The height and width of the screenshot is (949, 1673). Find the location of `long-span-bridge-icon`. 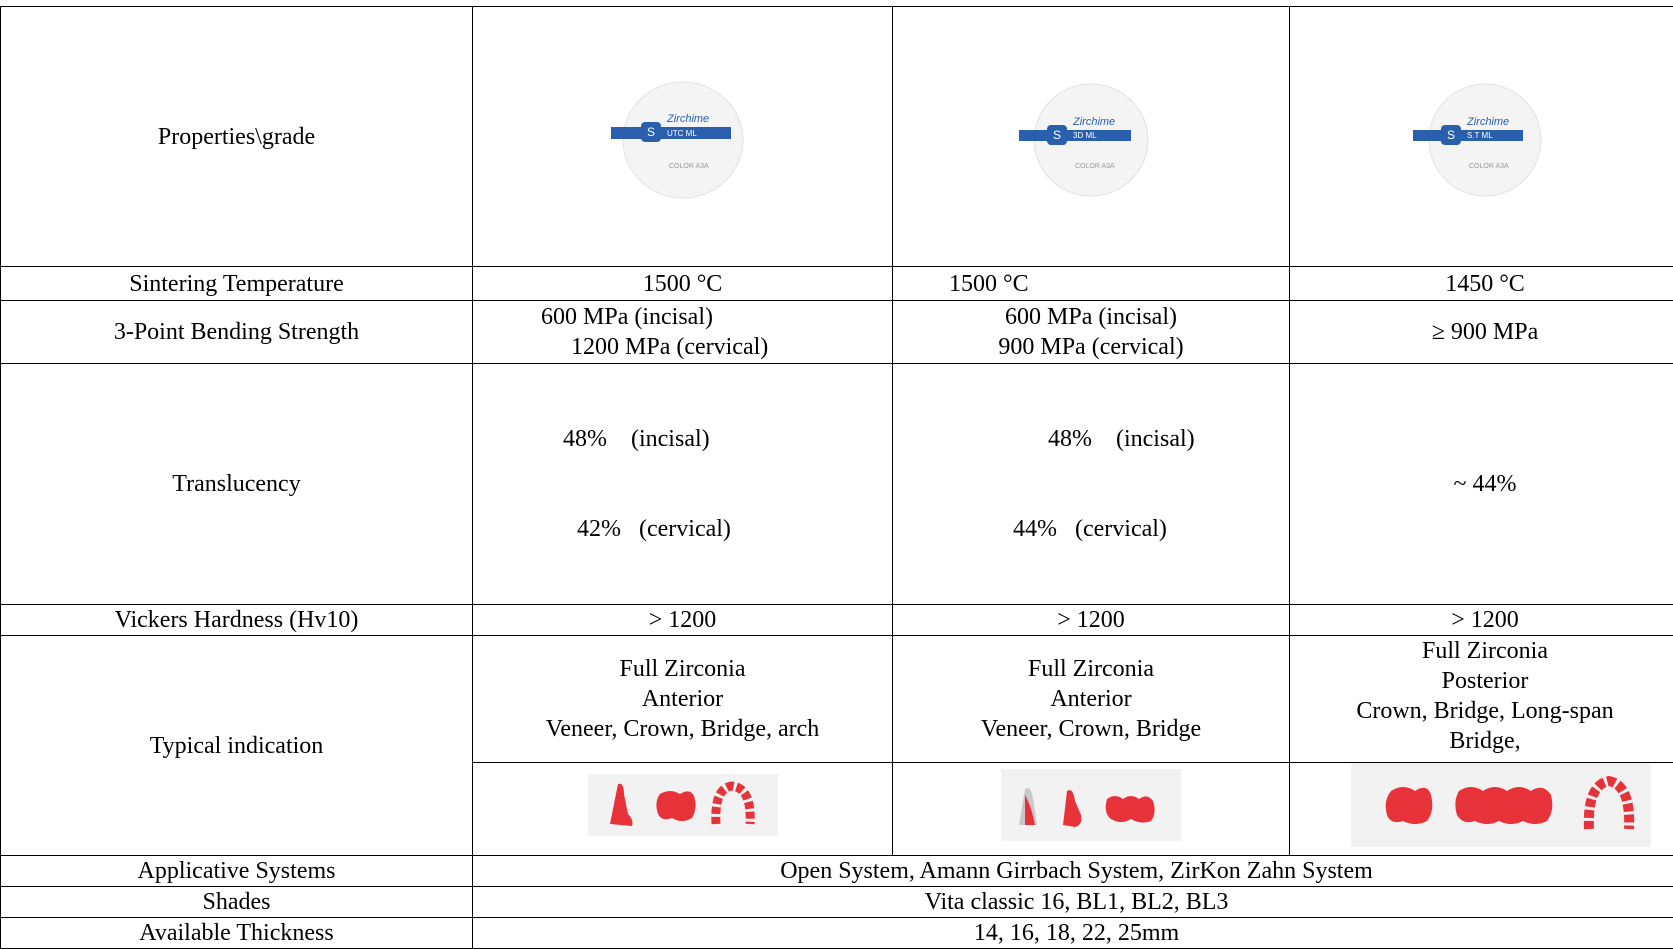

long-span-bridge-icon is located at coordinates (1503, 805).